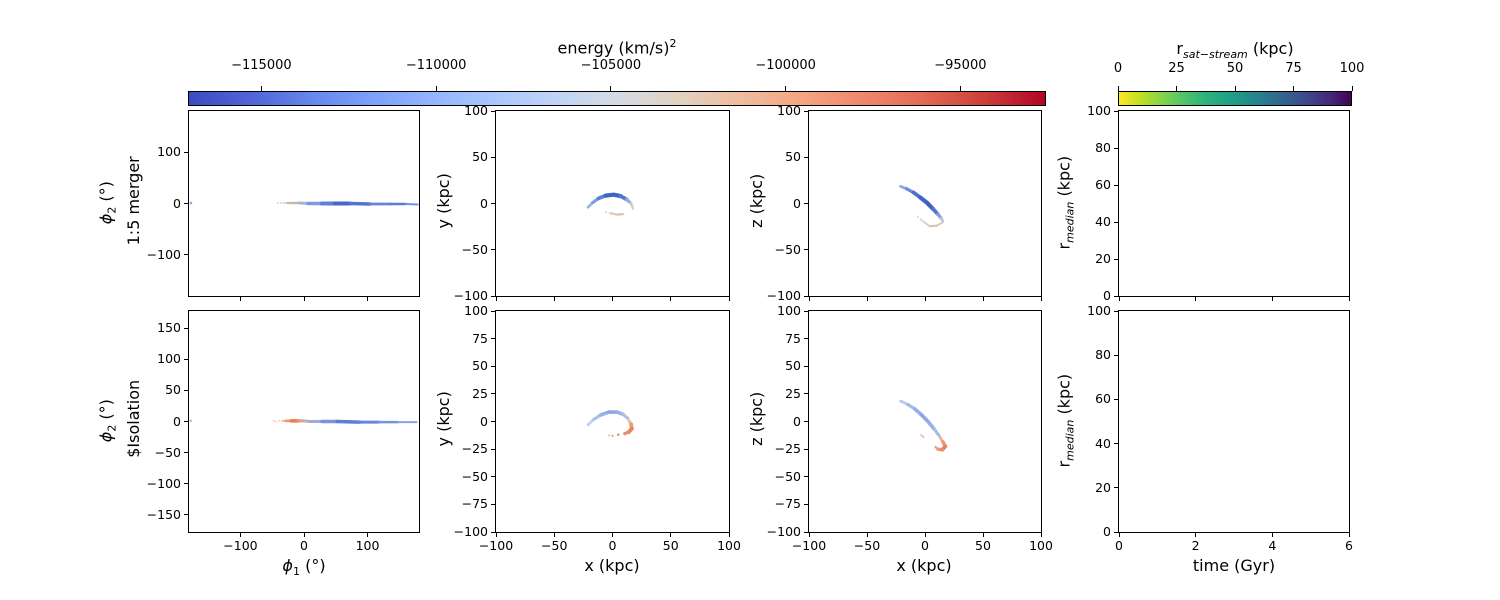  What do you see at coordinates (177, 203) in the screenshot?
I see `y-tick-label-merger-phi1-phi2: 0` at bounding box center [177, 203].